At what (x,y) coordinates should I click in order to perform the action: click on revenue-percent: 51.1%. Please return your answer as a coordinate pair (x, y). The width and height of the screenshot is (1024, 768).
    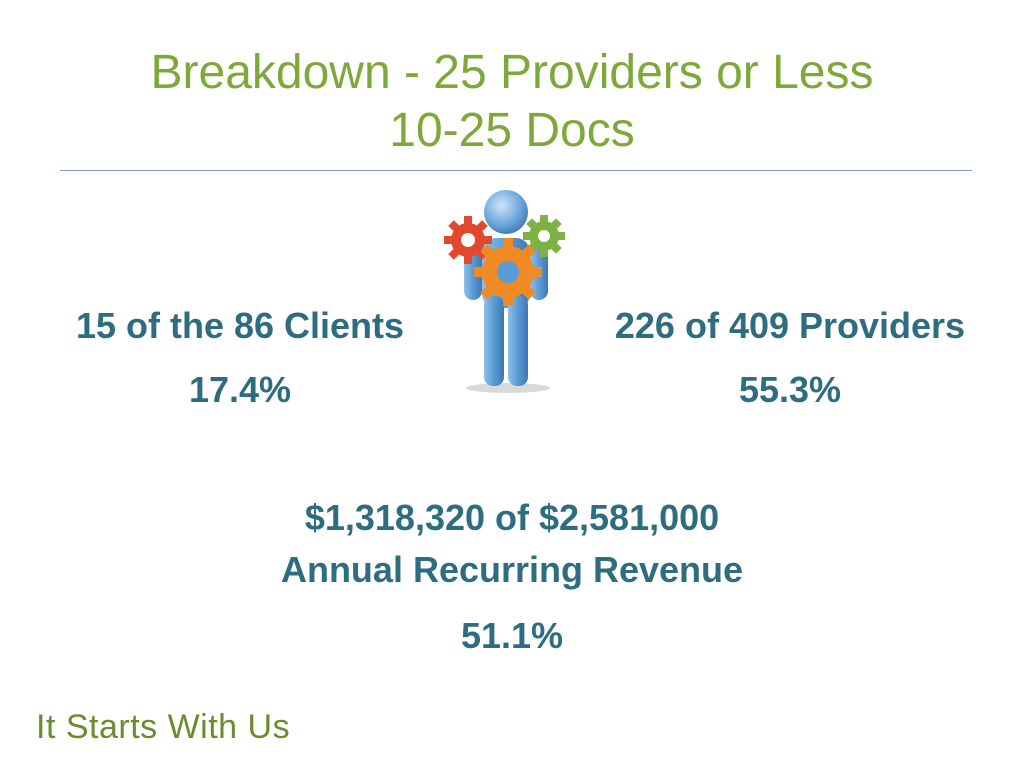
    Looking at the image, I should click on (512, 635).